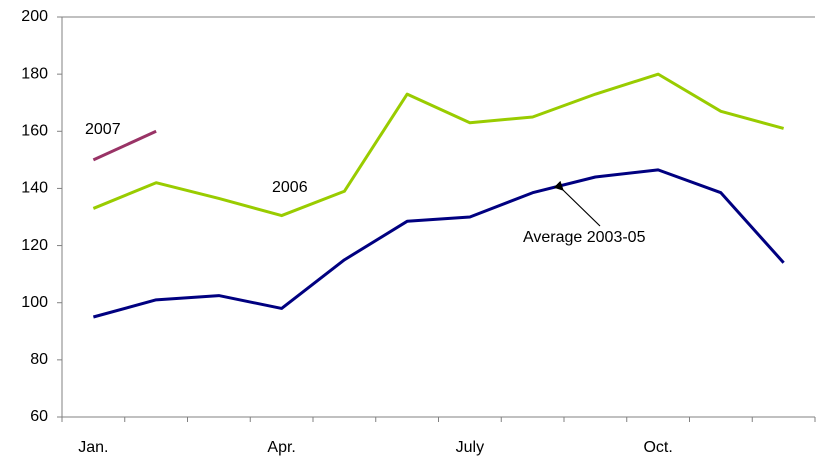  Describe the element at coordinates (34, 73) in the screenshot. I see `y-tick-label: 180` at that location.